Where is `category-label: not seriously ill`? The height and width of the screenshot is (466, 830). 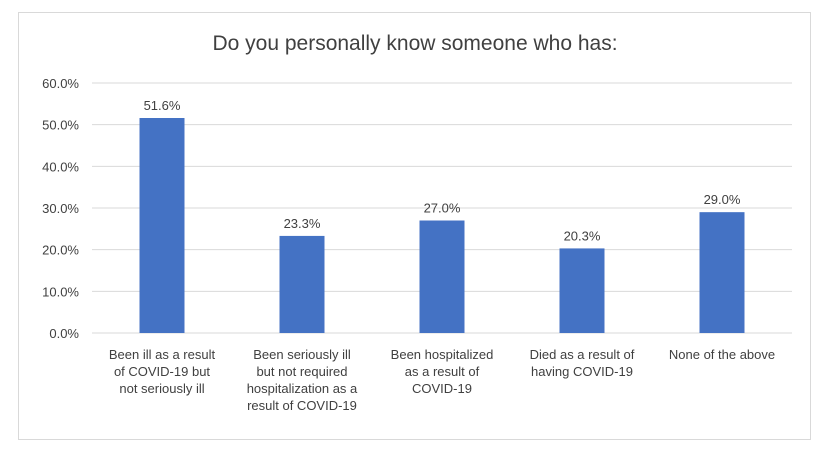
category-label: not seriously ill is located at coordinates (161, 388).